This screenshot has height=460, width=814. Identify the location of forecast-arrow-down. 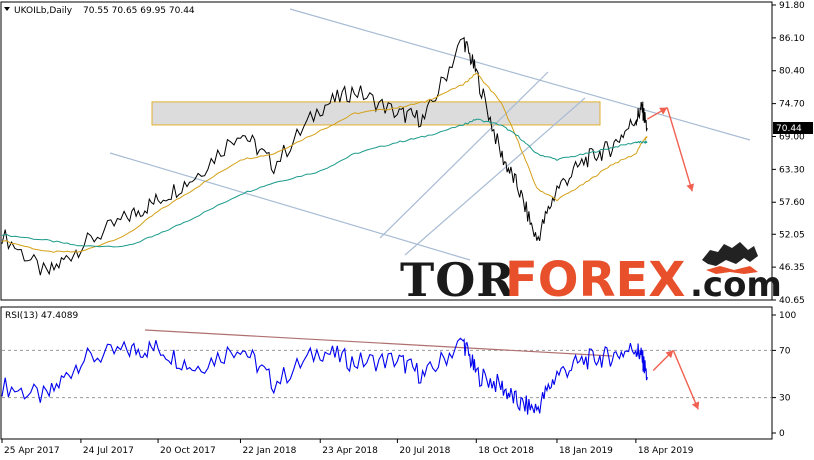
(679, 149).